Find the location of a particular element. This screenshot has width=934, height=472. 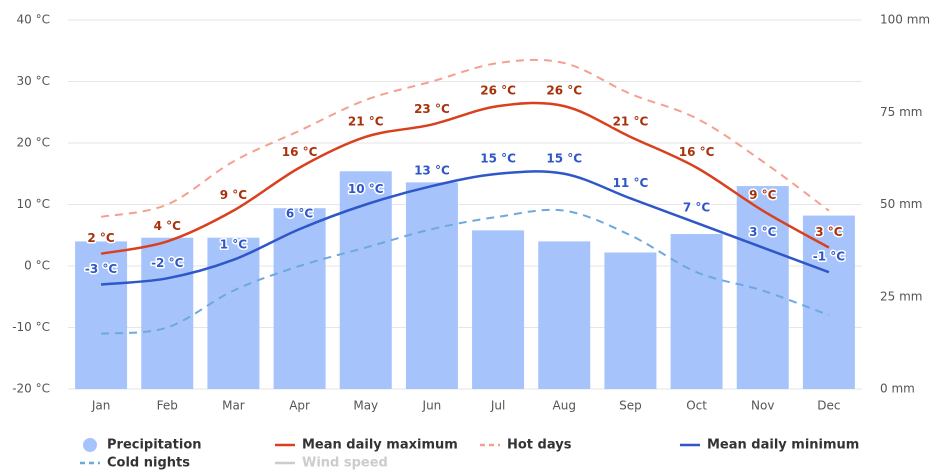

legend-label: Precipitation is located at coordinates (154, 445).